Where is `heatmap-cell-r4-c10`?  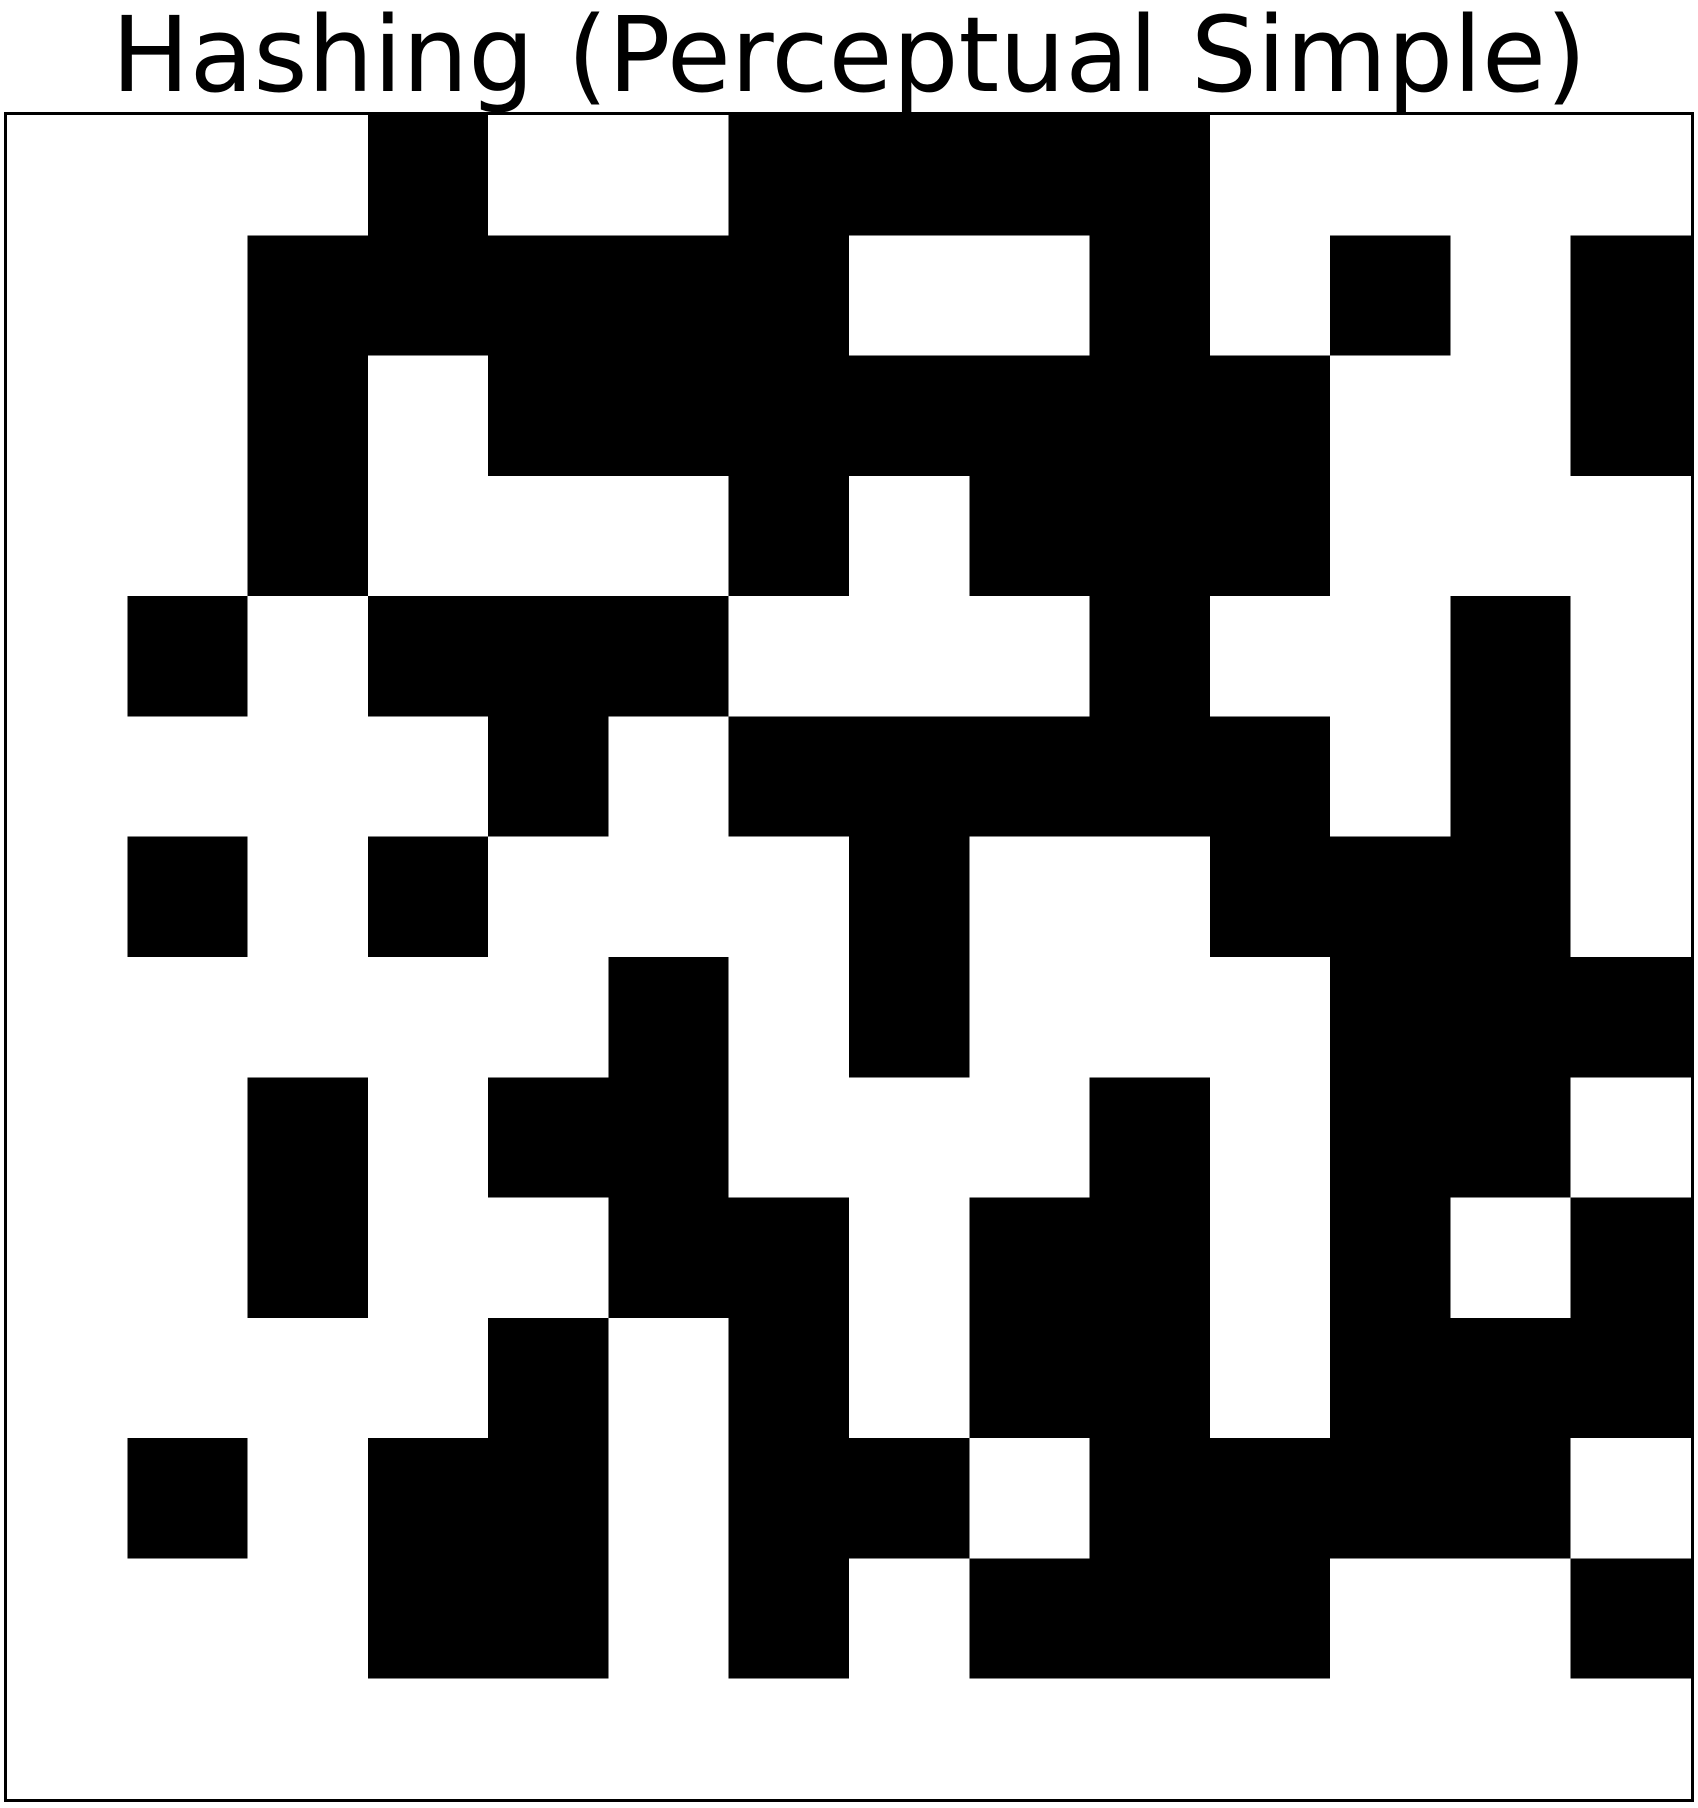
heatmap-cell-r4-c10 is located at coordinates (1270, 656).